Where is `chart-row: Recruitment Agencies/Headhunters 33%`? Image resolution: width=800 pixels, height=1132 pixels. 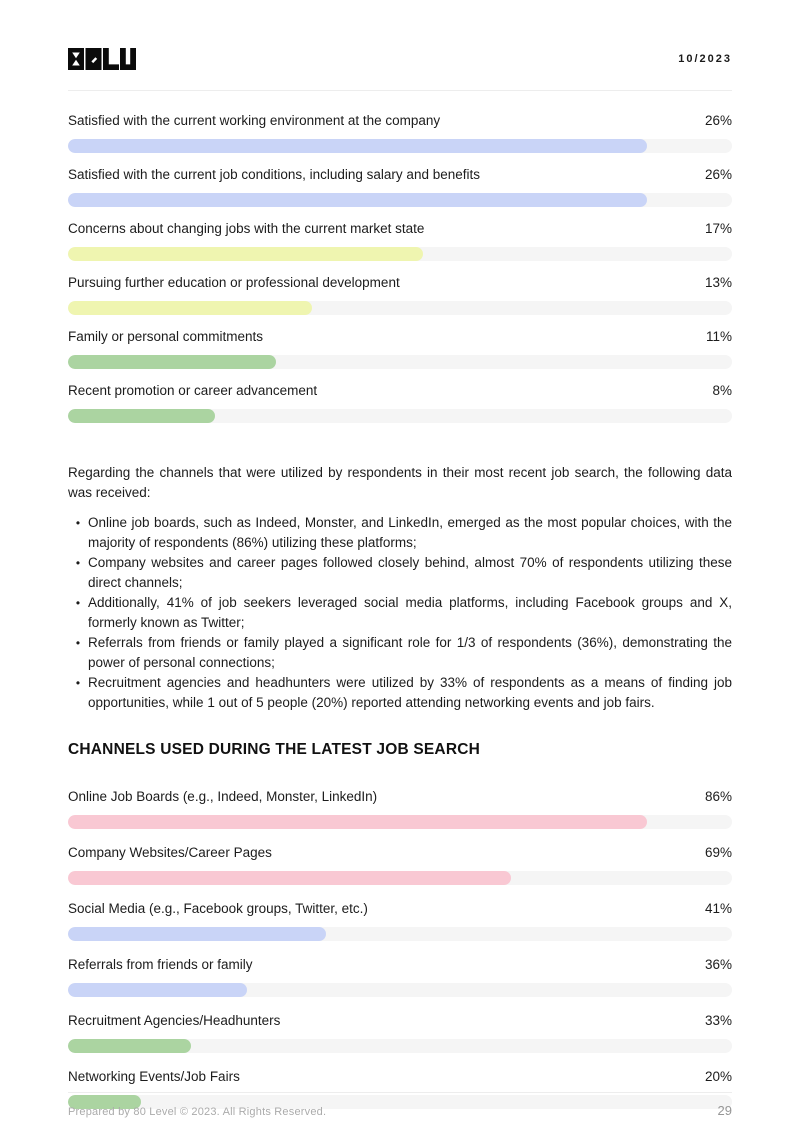
chart-row: Recruitment Agencies/Headhunters 33% is located at coordinates (400, 1033).